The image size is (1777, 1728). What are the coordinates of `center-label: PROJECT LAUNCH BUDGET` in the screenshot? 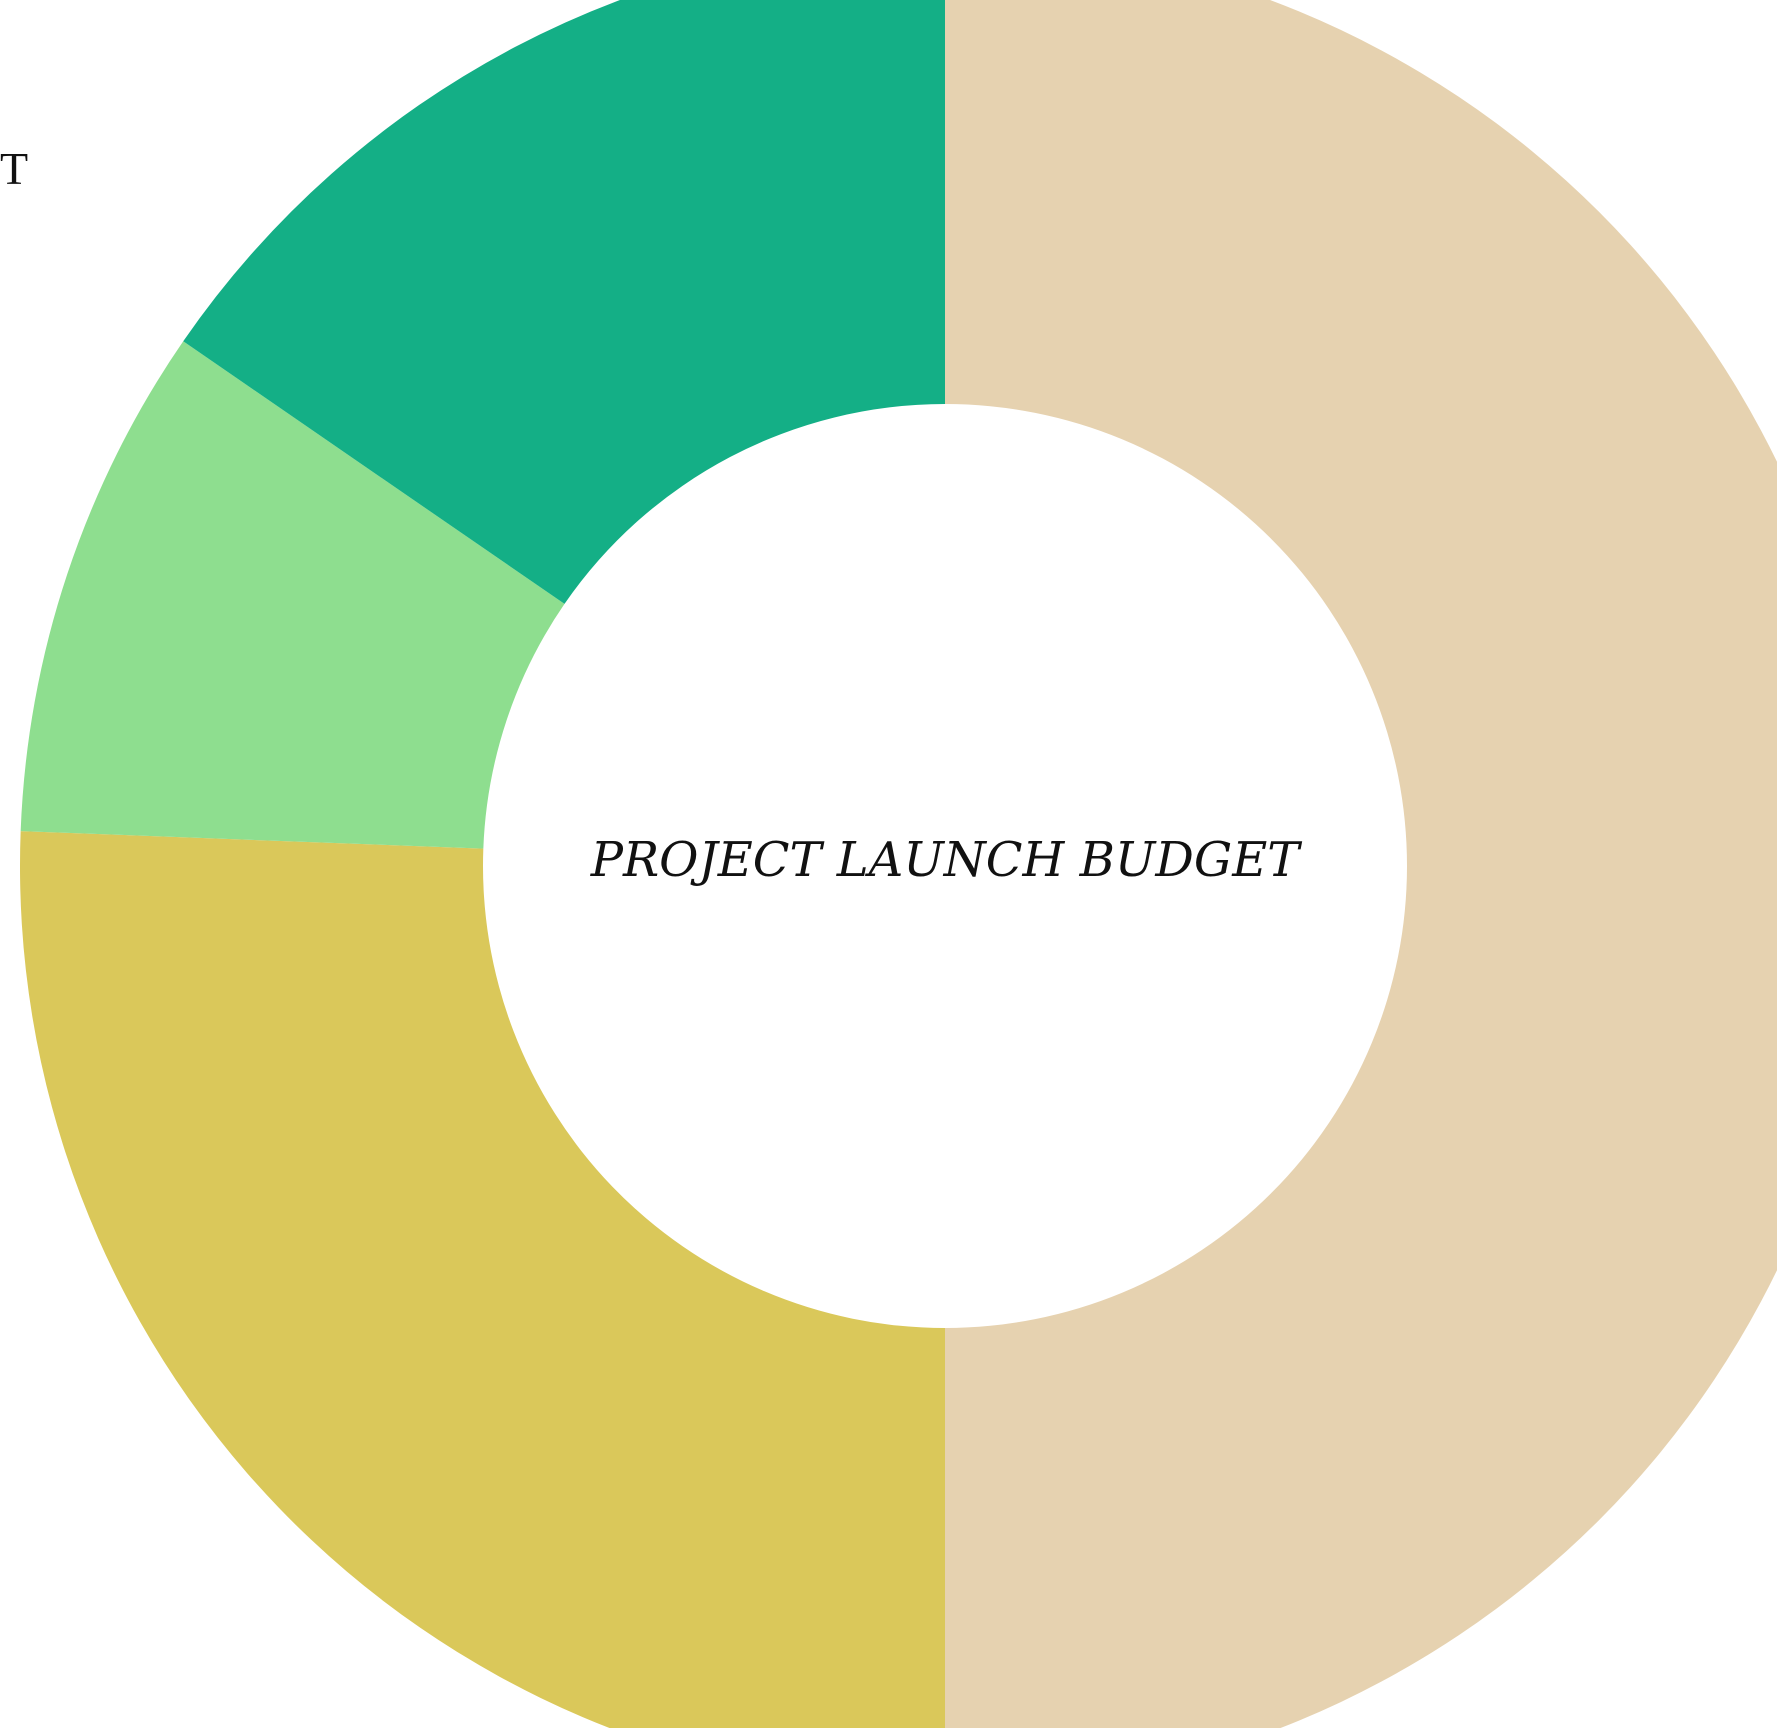 It's located at (946, 860).